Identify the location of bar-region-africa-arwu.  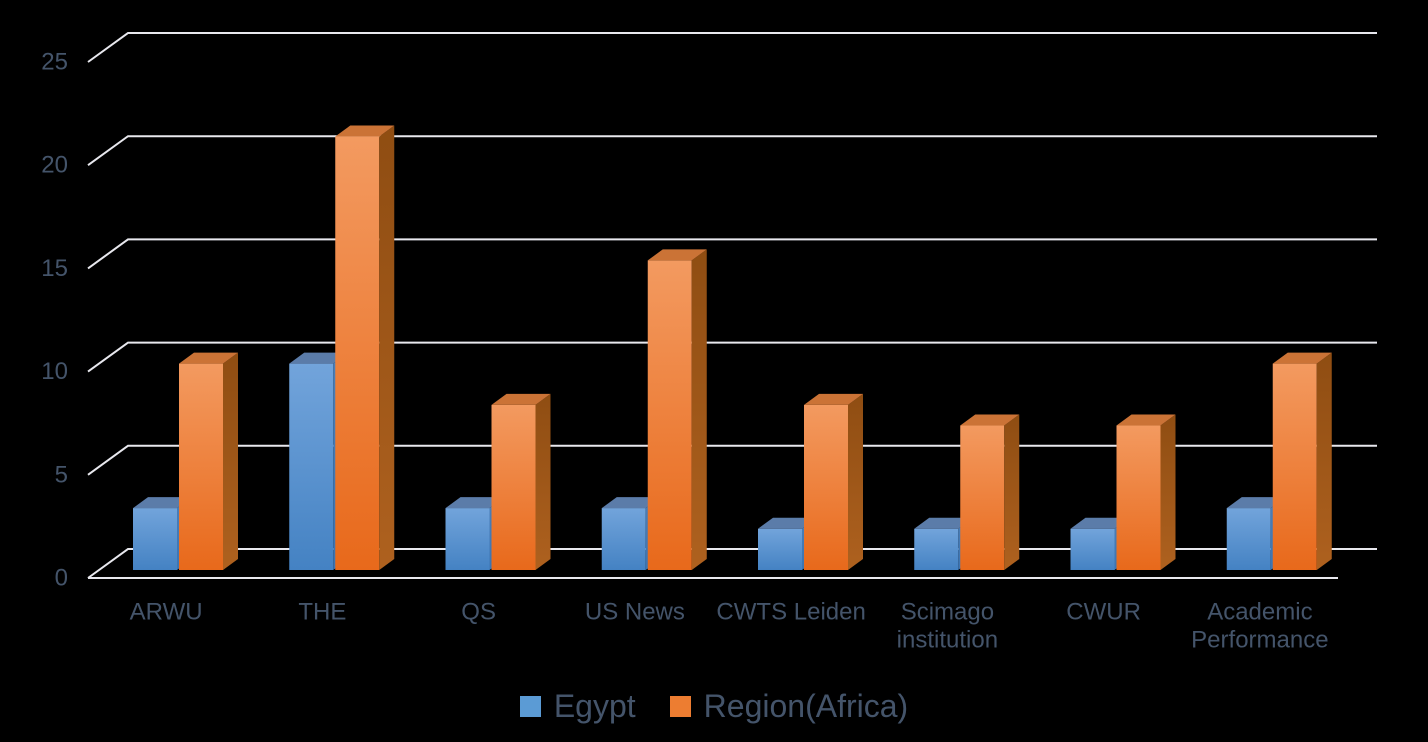
(208, 461).